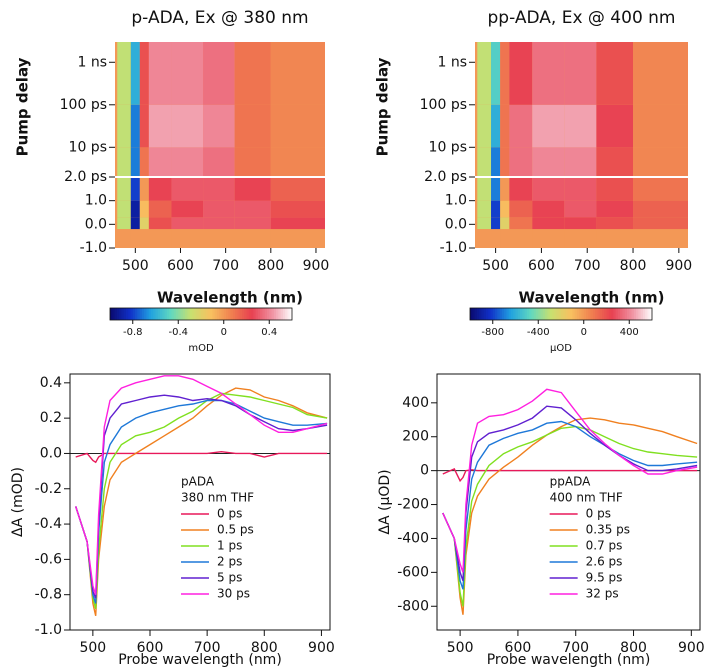  Describe the element at coordinates (229, 578) in the screenshot. I see `legend-label: 5 ps` at that location.